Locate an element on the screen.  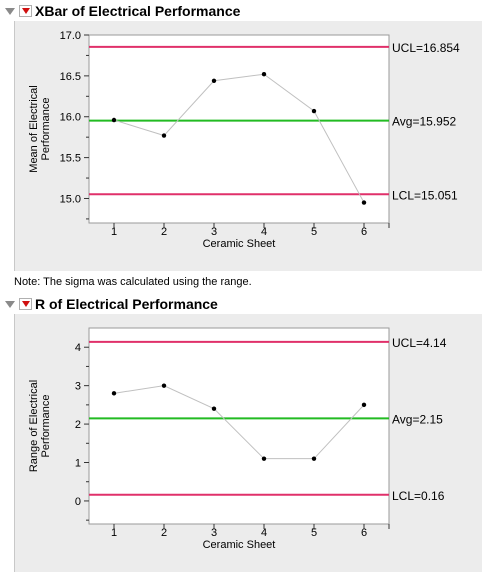
ucl-label: UCL=16.854 is located at coordinates (426, 48).